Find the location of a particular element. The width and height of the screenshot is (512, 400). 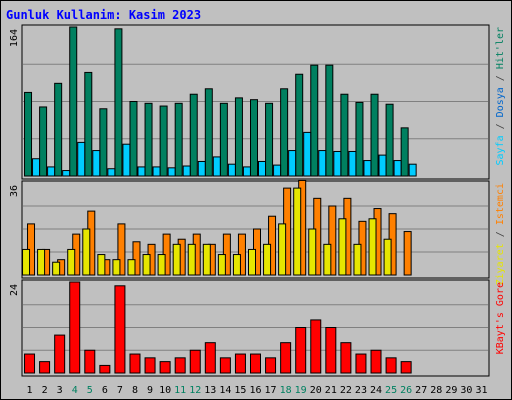

x-tick-label-day-9: 9 is located at coordinates (150, 390).